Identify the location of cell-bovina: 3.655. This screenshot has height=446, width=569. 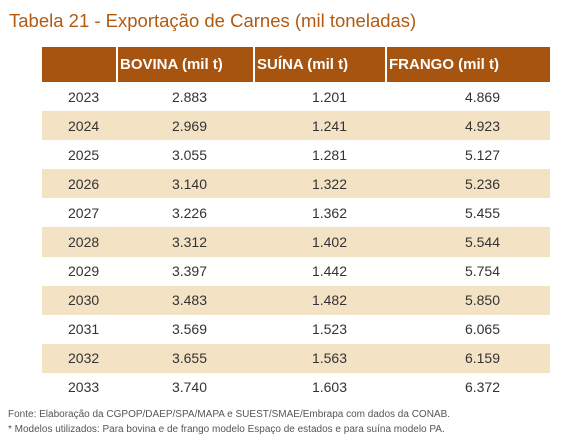
(185, 358).